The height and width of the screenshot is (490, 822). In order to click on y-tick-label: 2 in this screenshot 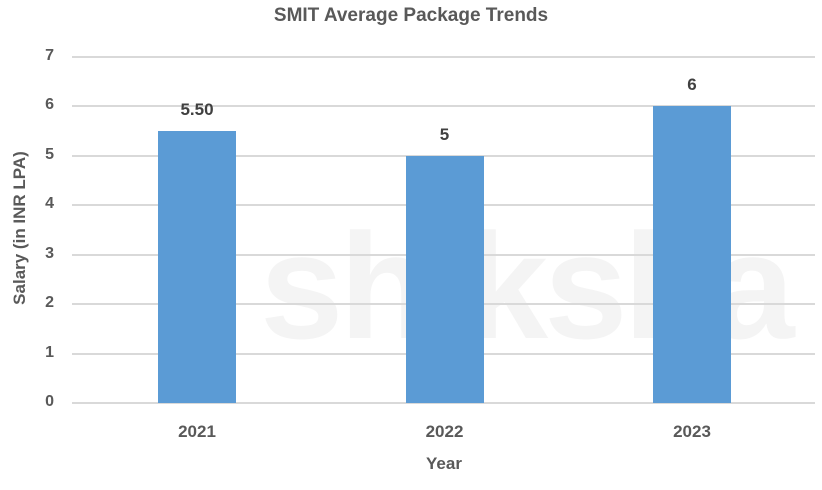, I will do `click(49, 303)`.